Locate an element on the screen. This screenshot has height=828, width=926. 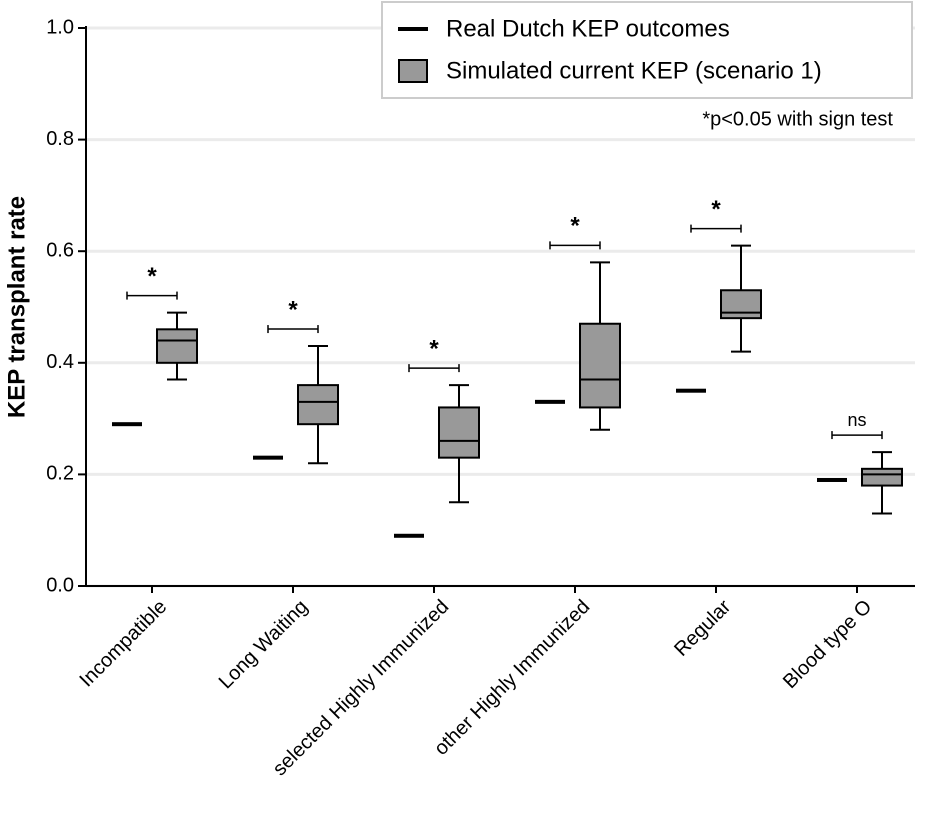
y-tick-label: 0.8 is located at coordinates (60, 139).